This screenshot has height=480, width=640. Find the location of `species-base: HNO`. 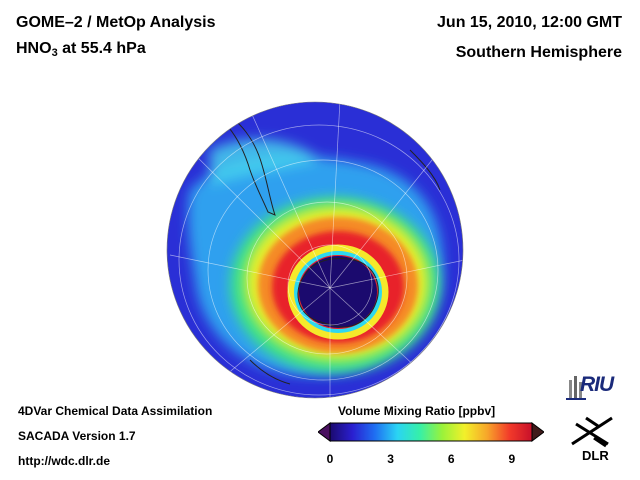

species-base: HNO is located at coordinates (34, 48).